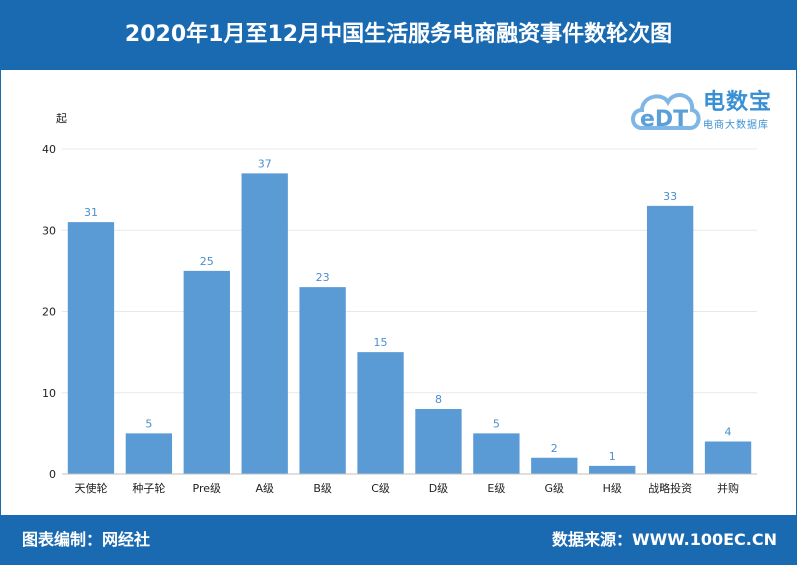 This screenshot has height=565, width=797. Describe the element at coordinates (52, 474) in the screenshot. I see `y-tick-label: 0` at that location.